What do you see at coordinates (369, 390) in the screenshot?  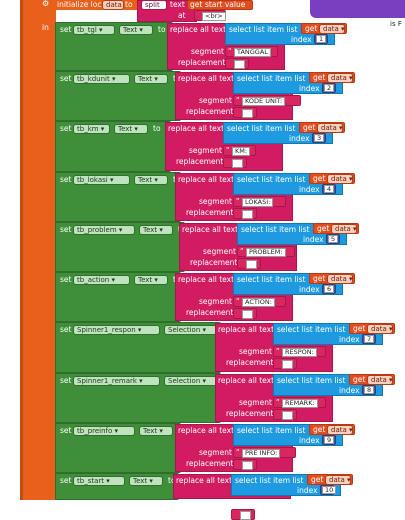 I see `index-number-value: 8` at bounding box center [369, 390].